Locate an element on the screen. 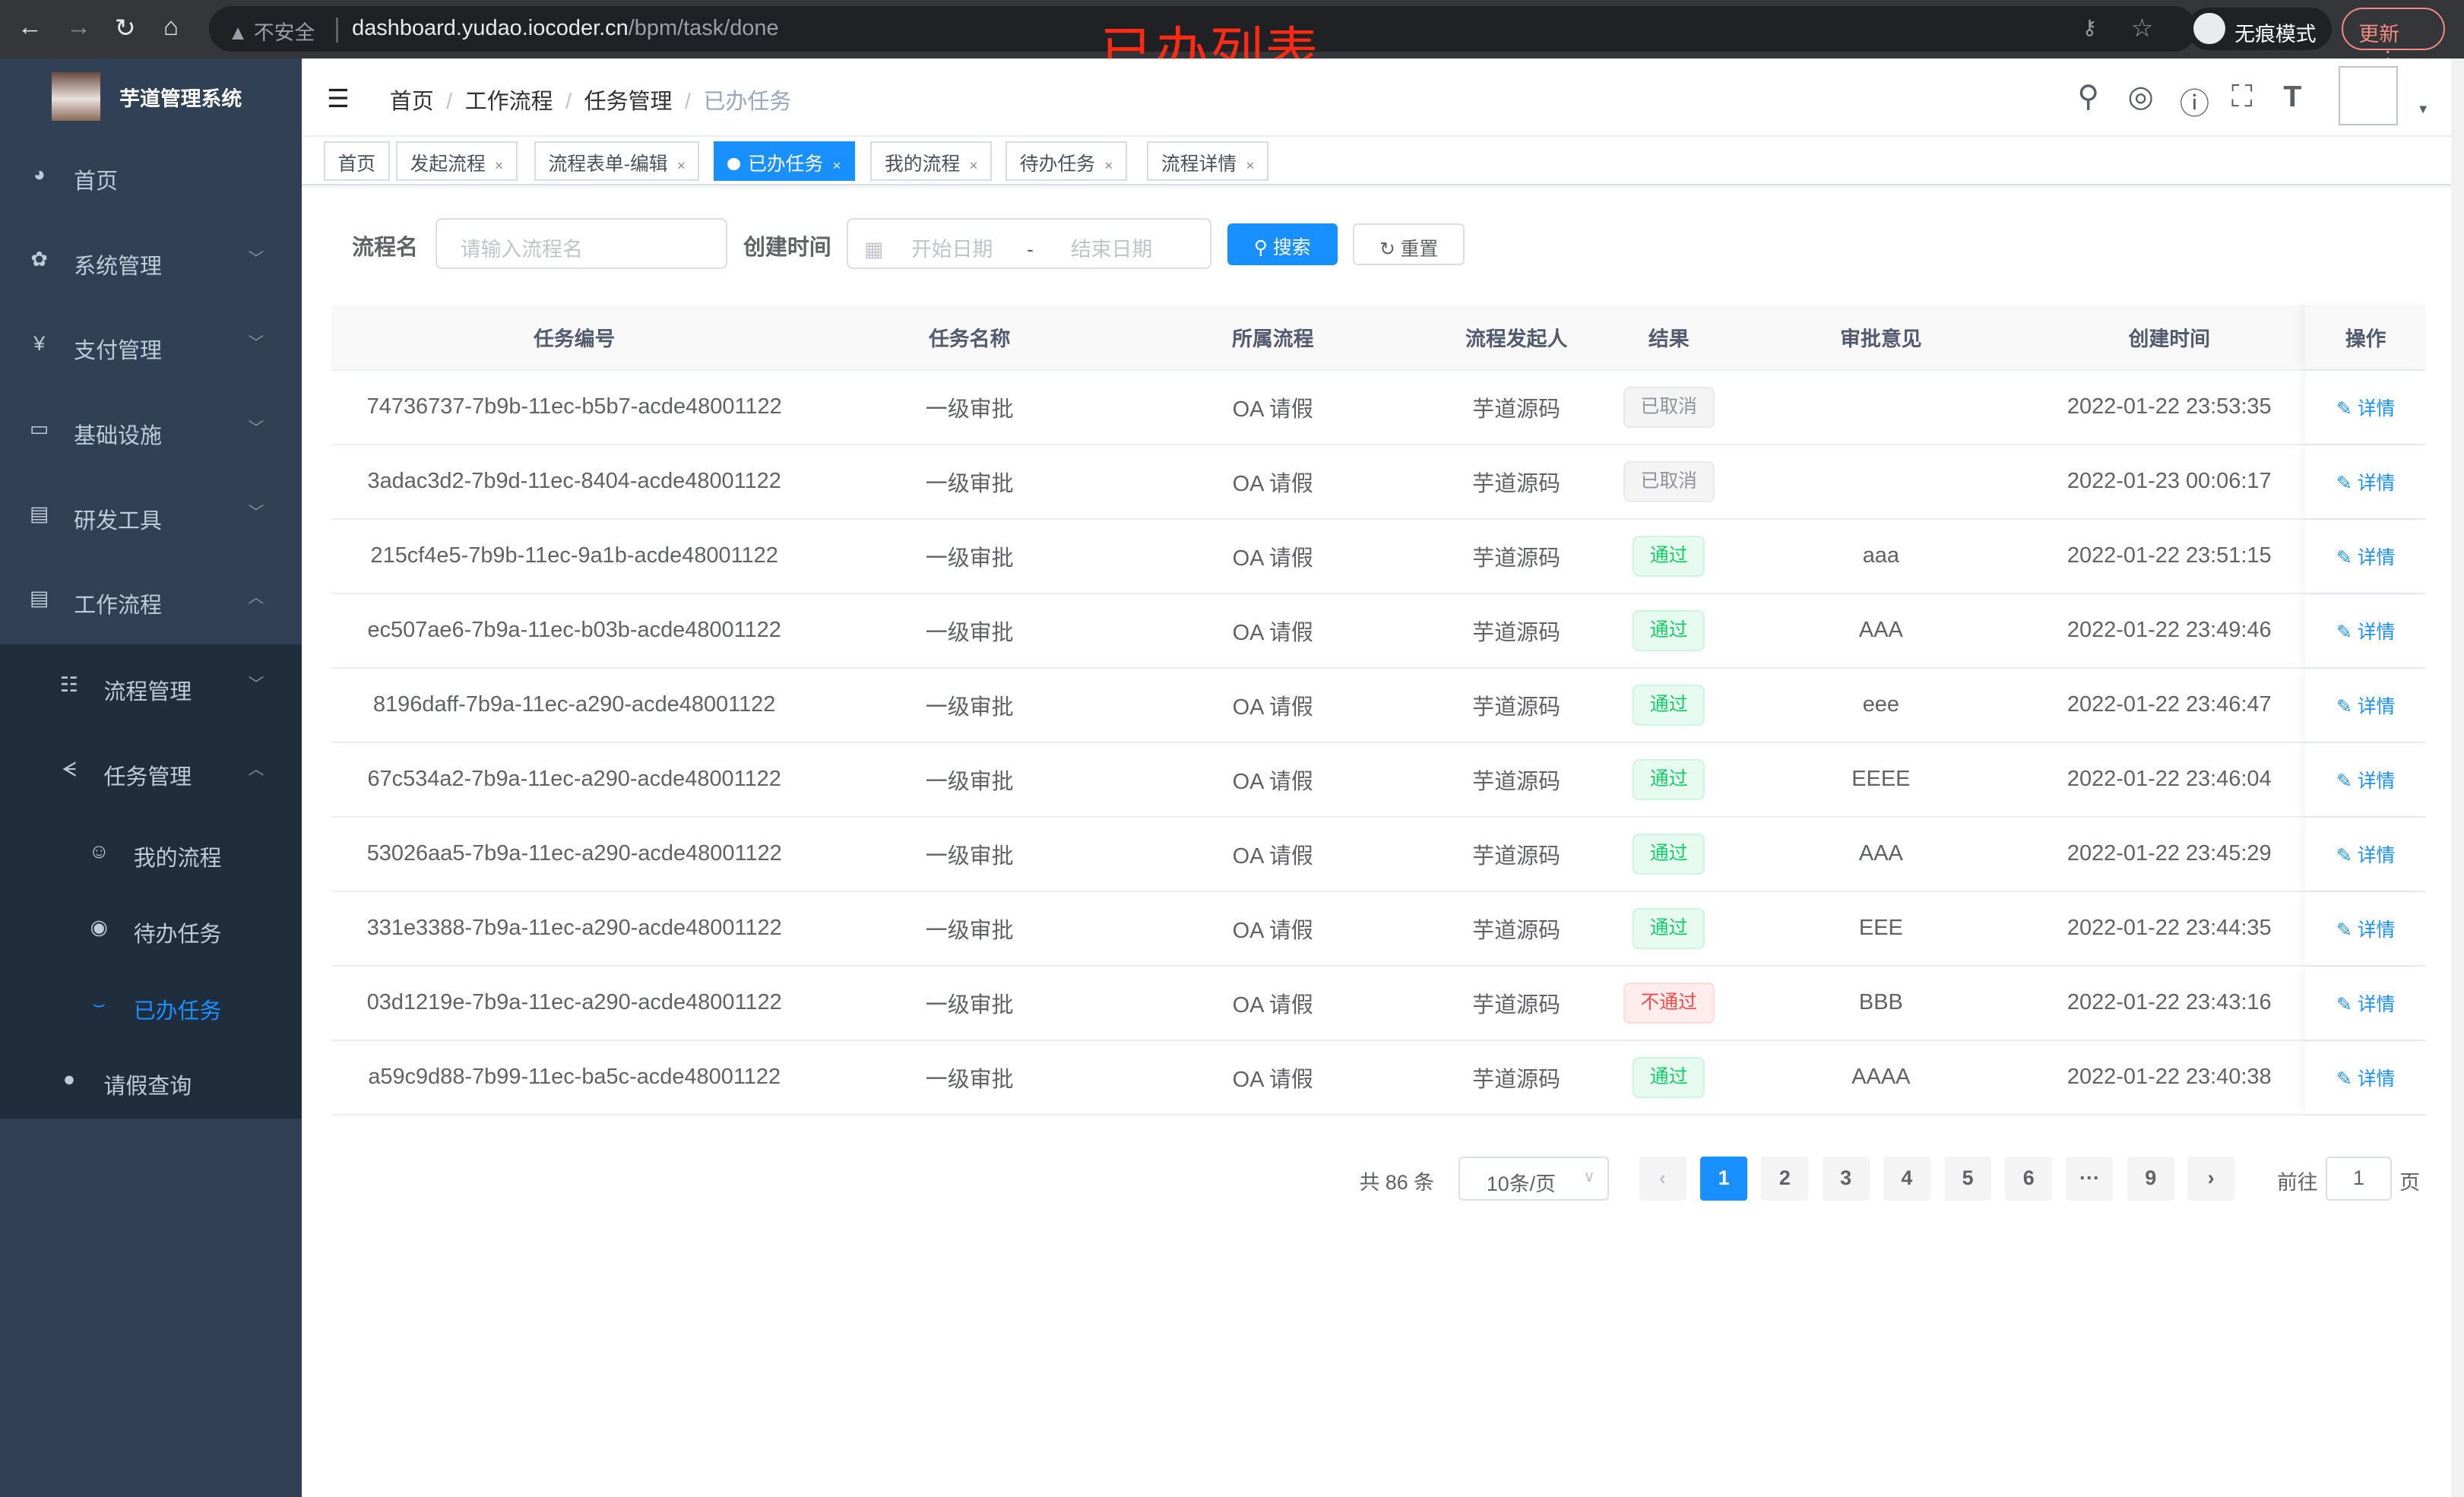 Image resolution: width=2464 pixels, height=1497 pixels. cell-result: 已取消 is located at coordinates (1669, 481).